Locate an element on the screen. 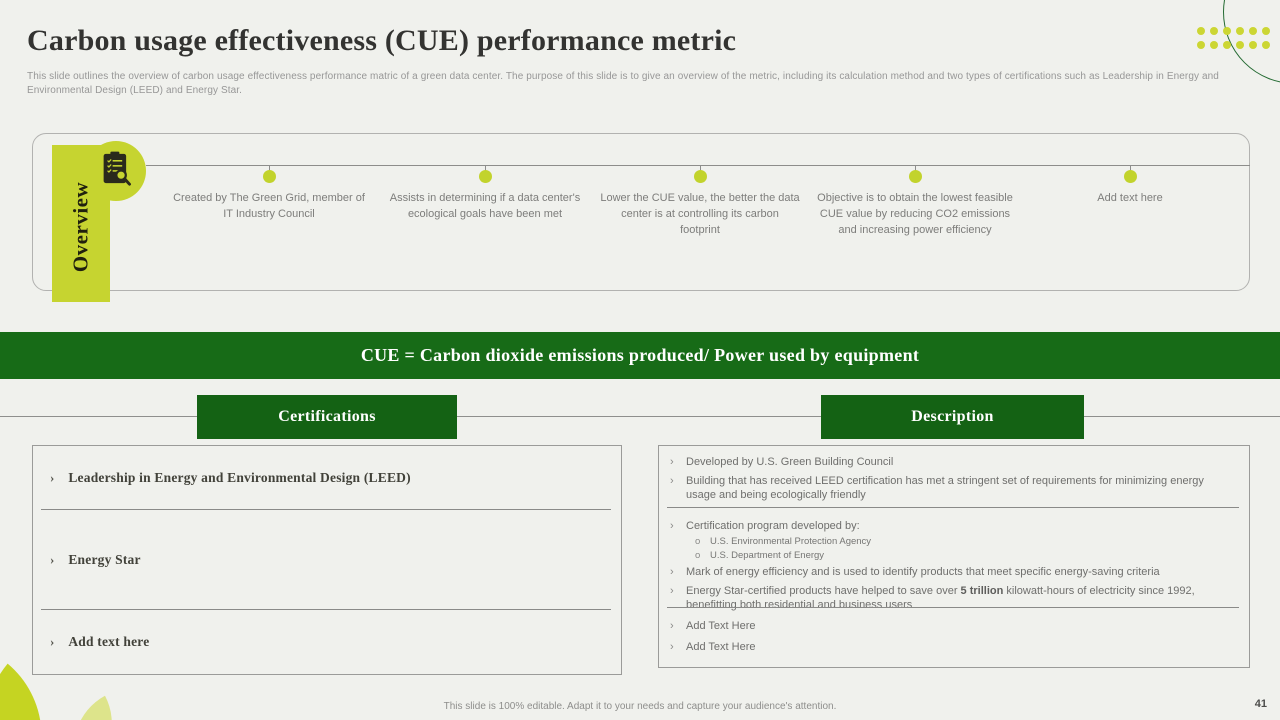 This screenshot has height=720, width=1280. clipboard-search-icon is located at coordinates (116, 171).